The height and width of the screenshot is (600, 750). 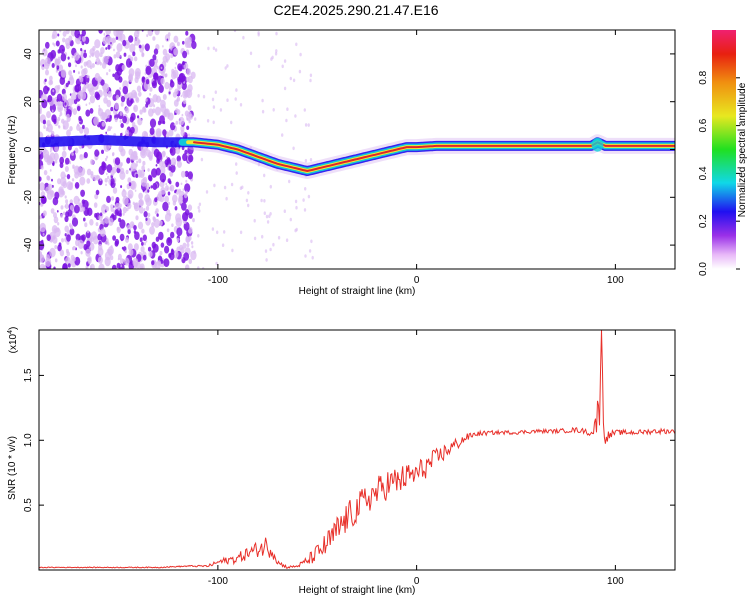 What do you see at coordinates (12, 468) in the screenshot?
I see `snr-ylabel: SNR (10 * v/v)` at bounding box center [12, 468].